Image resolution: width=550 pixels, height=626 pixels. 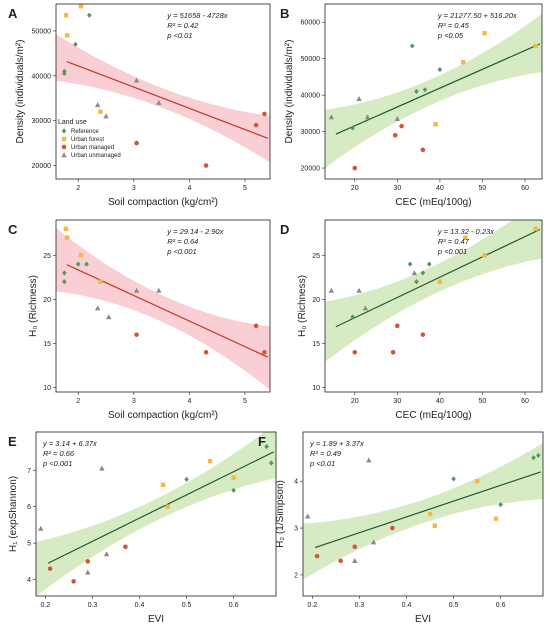 I want to click on x-tick-label: 50, so click(x=483, y=401).